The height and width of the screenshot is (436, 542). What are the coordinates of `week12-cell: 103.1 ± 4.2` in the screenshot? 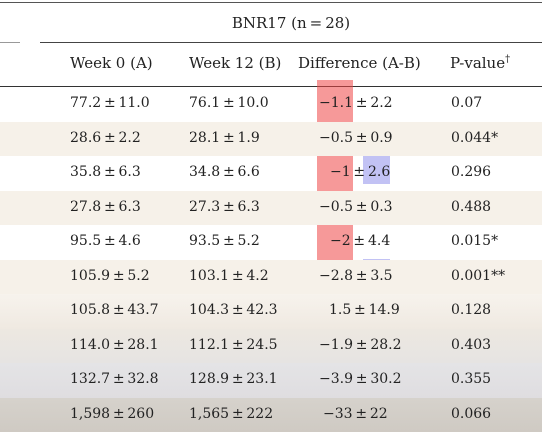 It's located at (229, 275).